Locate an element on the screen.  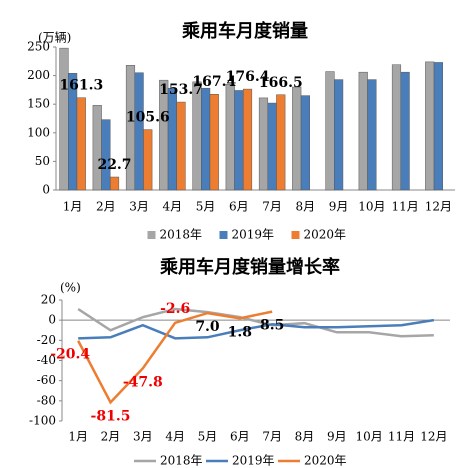
data-label: -47.8 is located at coordinates (143, 382).